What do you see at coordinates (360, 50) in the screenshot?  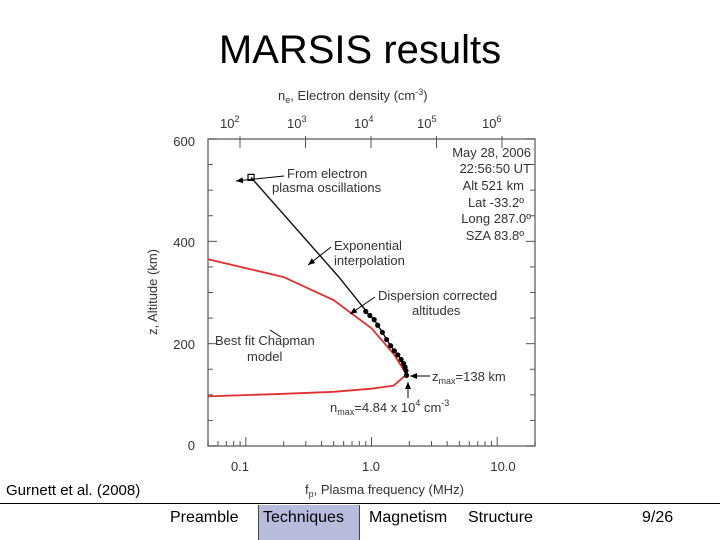 I see `slide-title: MARSIS results` at bounding box center [360, 50].